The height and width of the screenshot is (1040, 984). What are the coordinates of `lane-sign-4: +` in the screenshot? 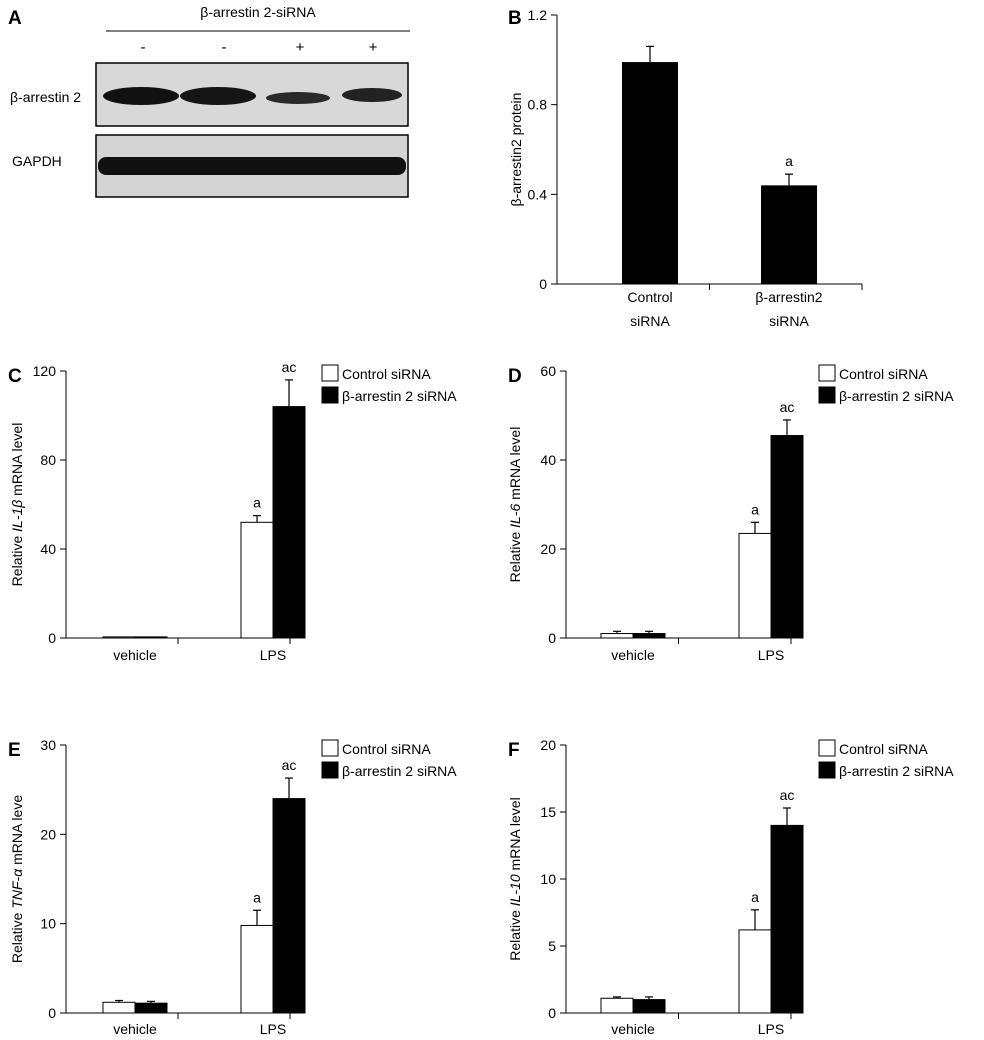 It's located at (373, 47).